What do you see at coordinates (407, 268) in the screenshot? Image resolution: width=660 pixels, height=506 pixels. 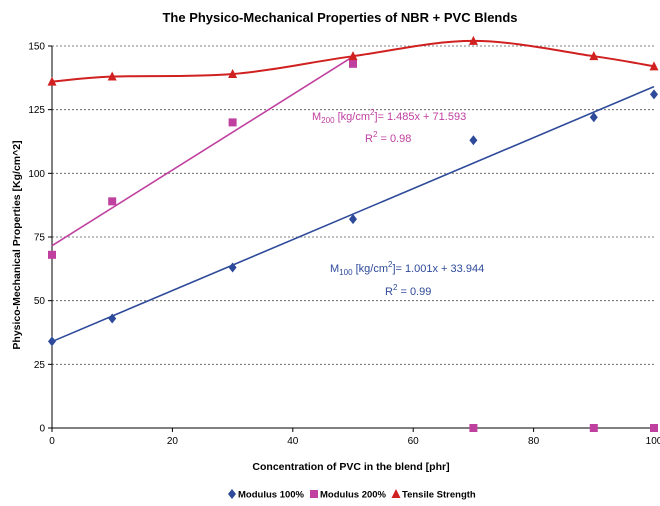 I see `annotation-m100-equation: M100 [kg/cm2]= 1.001x + 33.944` at bounding box center [407, 268].